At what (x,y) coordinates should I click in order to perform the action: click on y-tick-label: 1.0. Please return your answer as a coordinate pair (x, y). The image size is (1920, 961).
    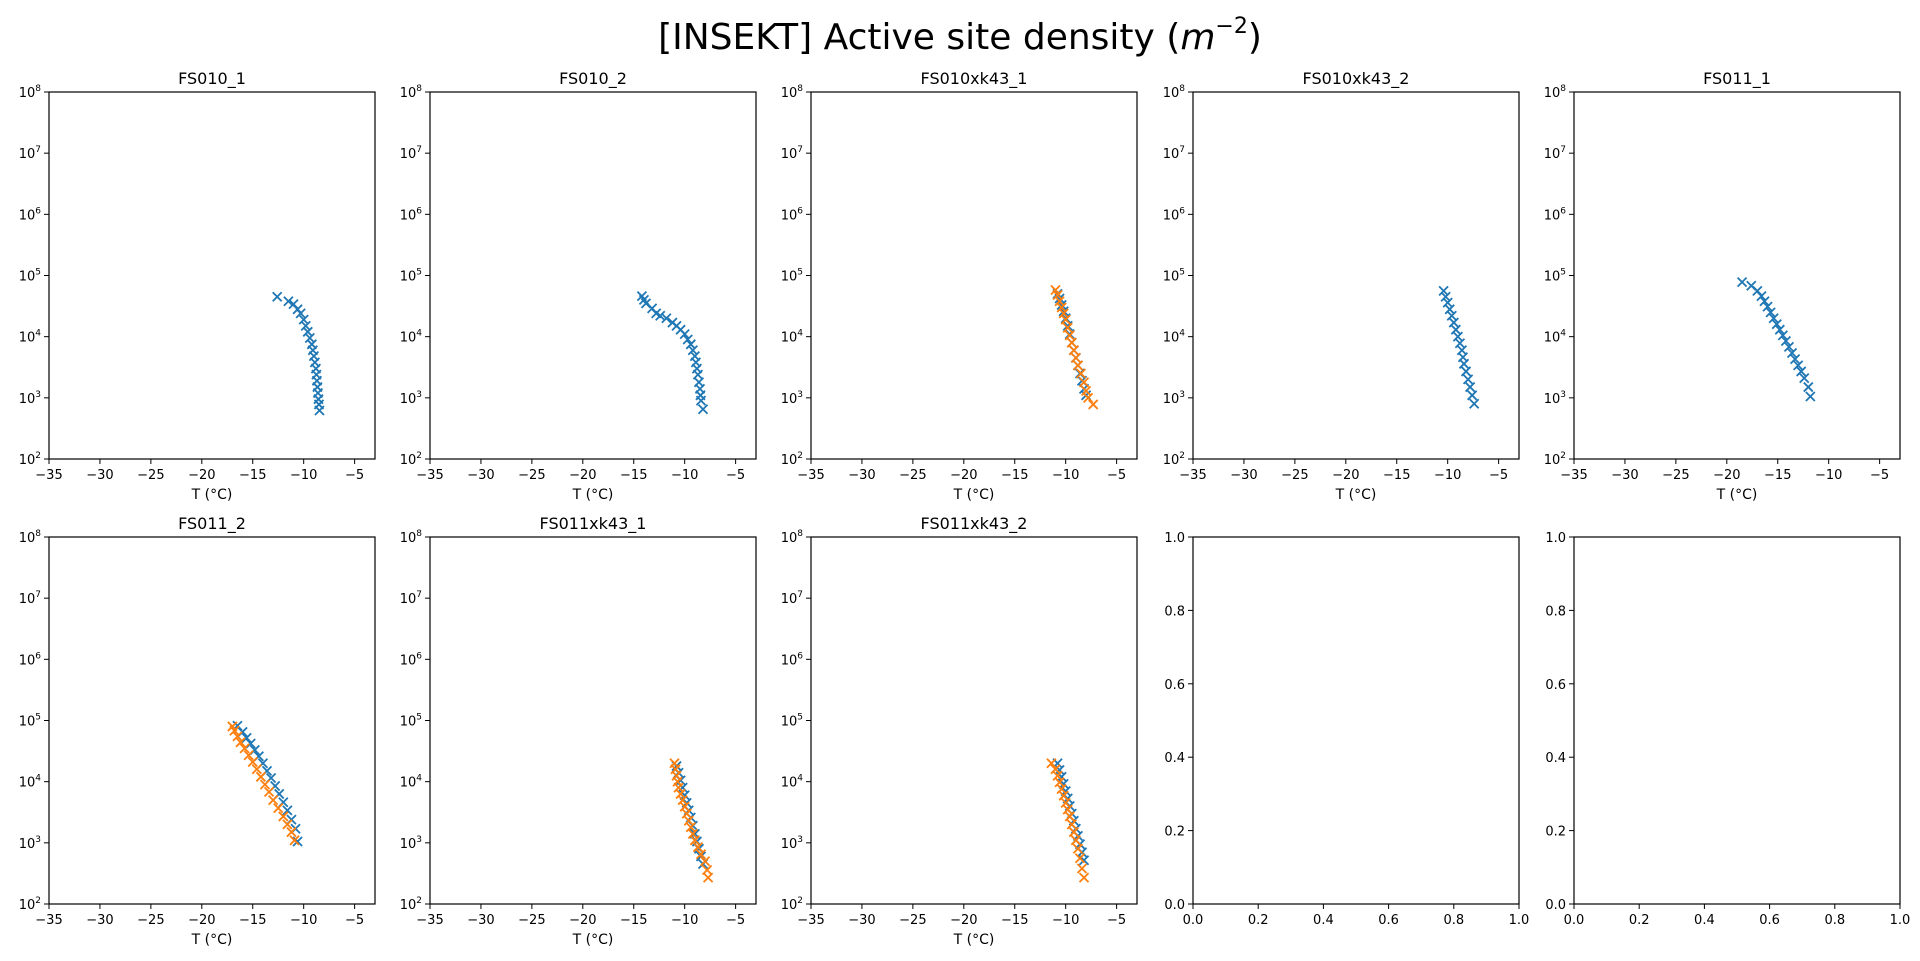
    Looking at the image, I should click on (1174, 538).